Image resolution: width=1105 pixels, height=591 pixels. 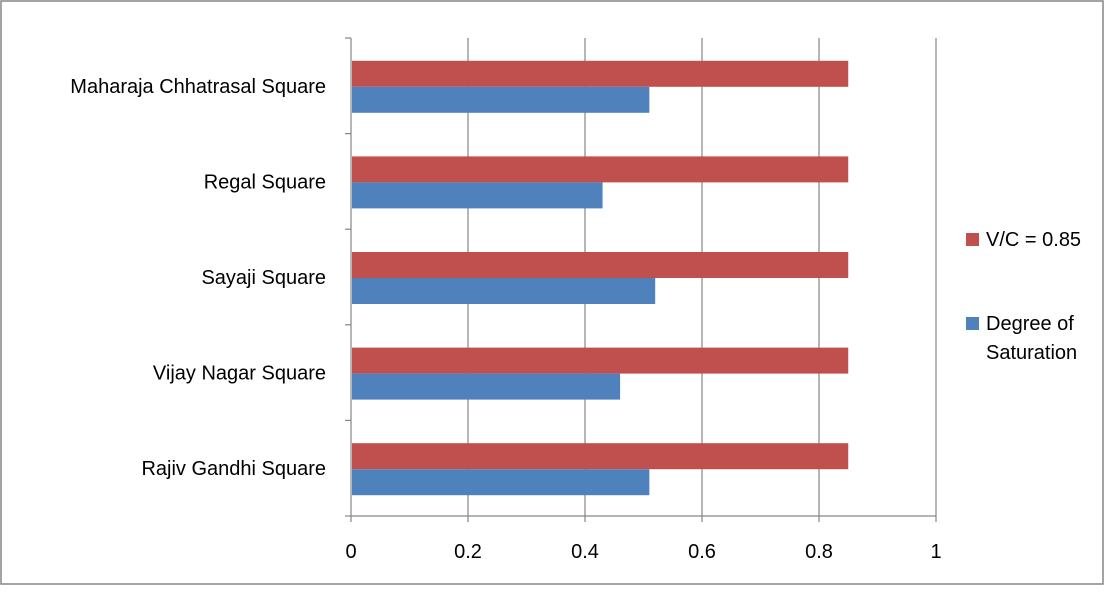 What do you see at coordinates (1031, 353) in the screenshot?
I see `legend-label: Saturation` at bounding box center [1031, 353].